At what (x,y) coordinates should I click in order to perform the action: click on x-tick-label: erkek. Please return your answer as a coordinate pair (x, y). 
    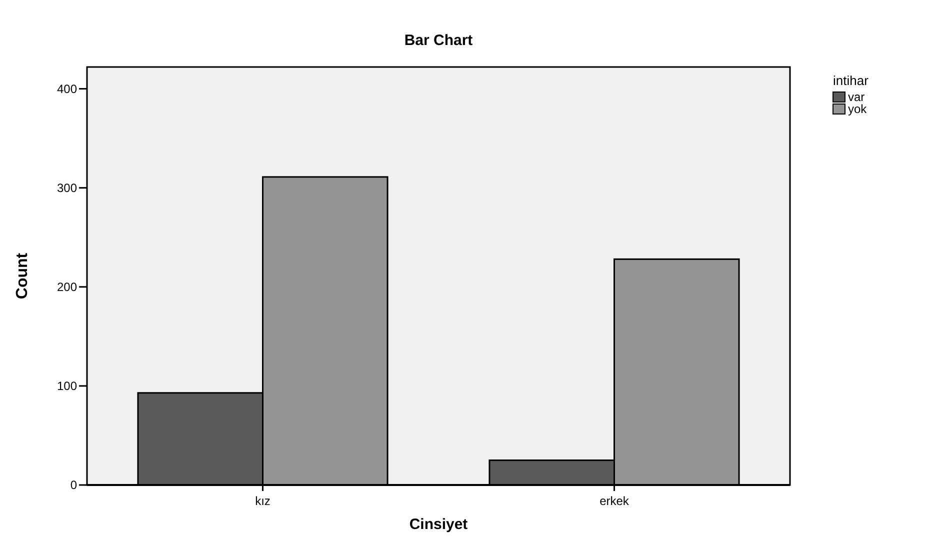
    Looking at the image, I should click on (615, 501).